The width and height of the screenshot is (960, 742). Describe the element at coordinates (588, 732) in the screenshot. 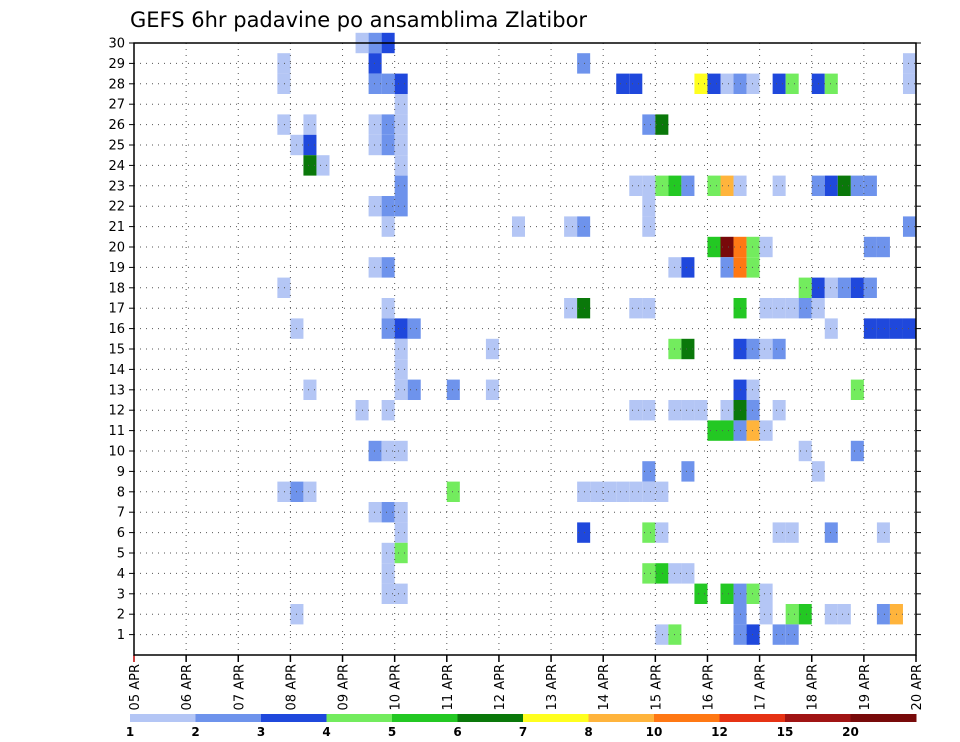

I see `colorbar-label: 8` at that location.